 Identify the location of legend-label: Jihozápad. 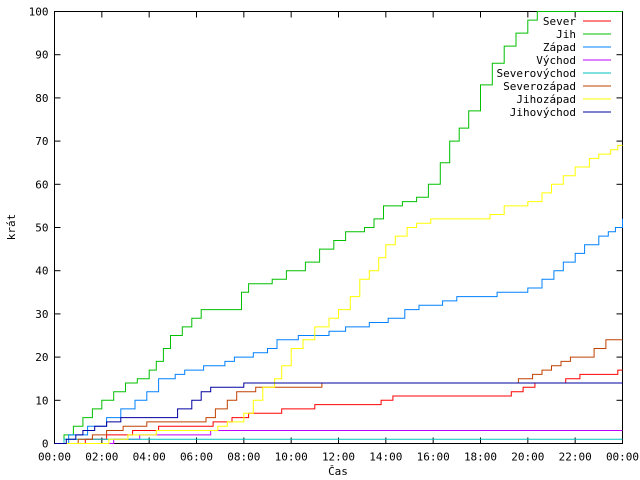
(546, 99).